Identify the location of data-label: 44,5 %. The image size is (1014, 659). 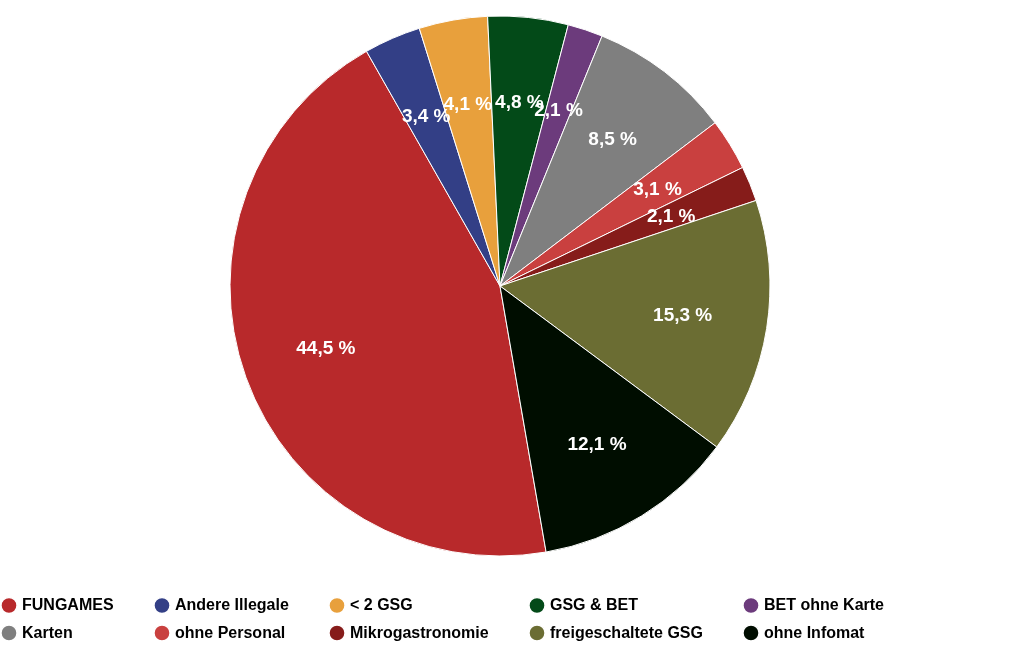
(326, 348).